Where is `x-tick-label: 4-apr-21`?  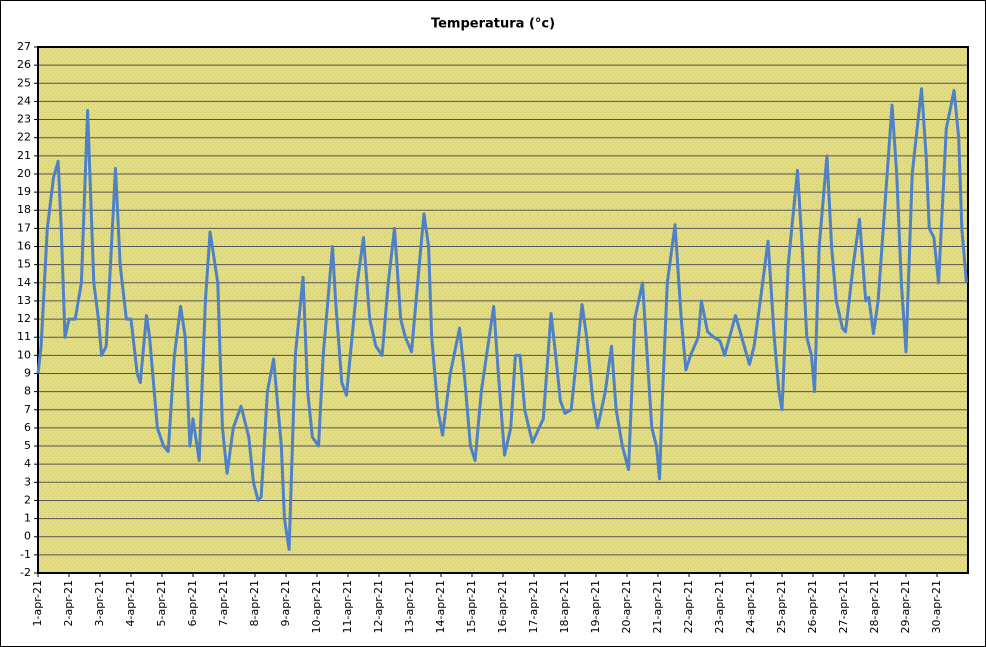
x-tick-label: 4-apr-21 is located at coordinates (130, 603).